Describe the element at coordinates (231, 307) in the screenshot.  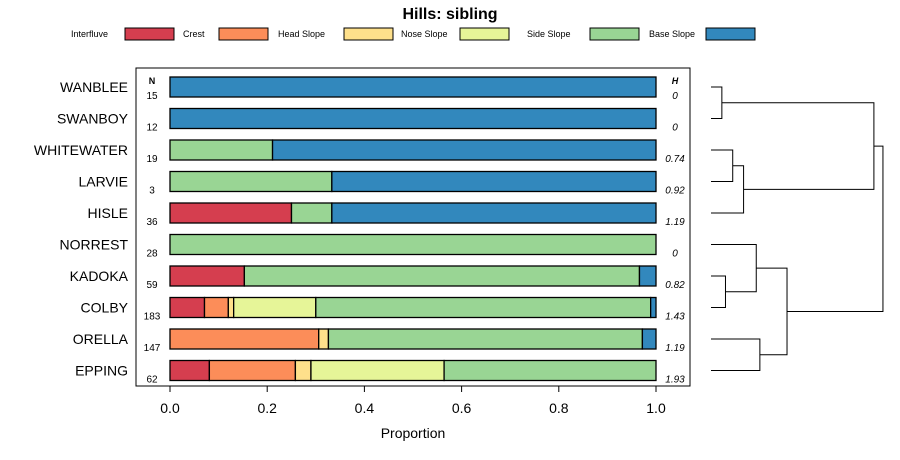
I see `bar-segment-colby-head-slope` at that location.